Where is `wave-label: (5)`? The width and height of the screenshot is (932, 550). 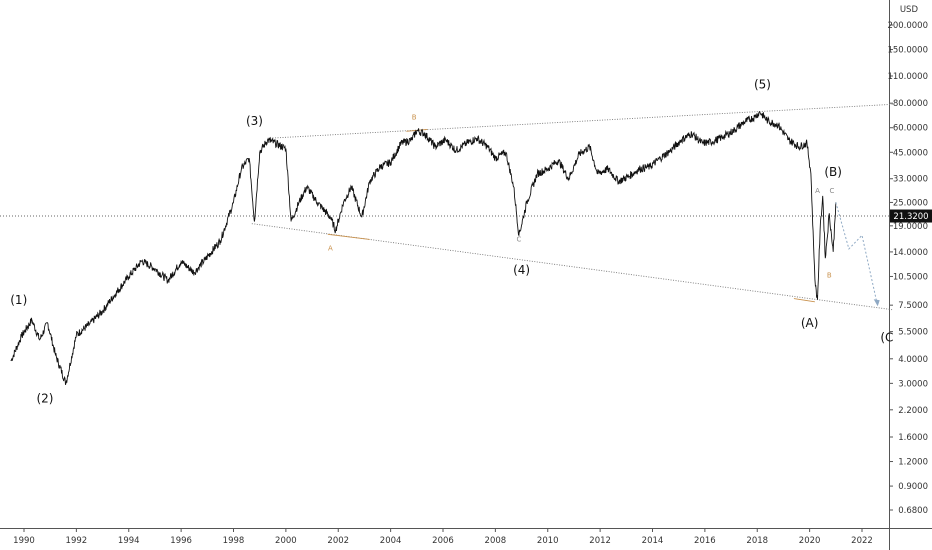 wave-label: (5) is located at coordinates (762, 85).